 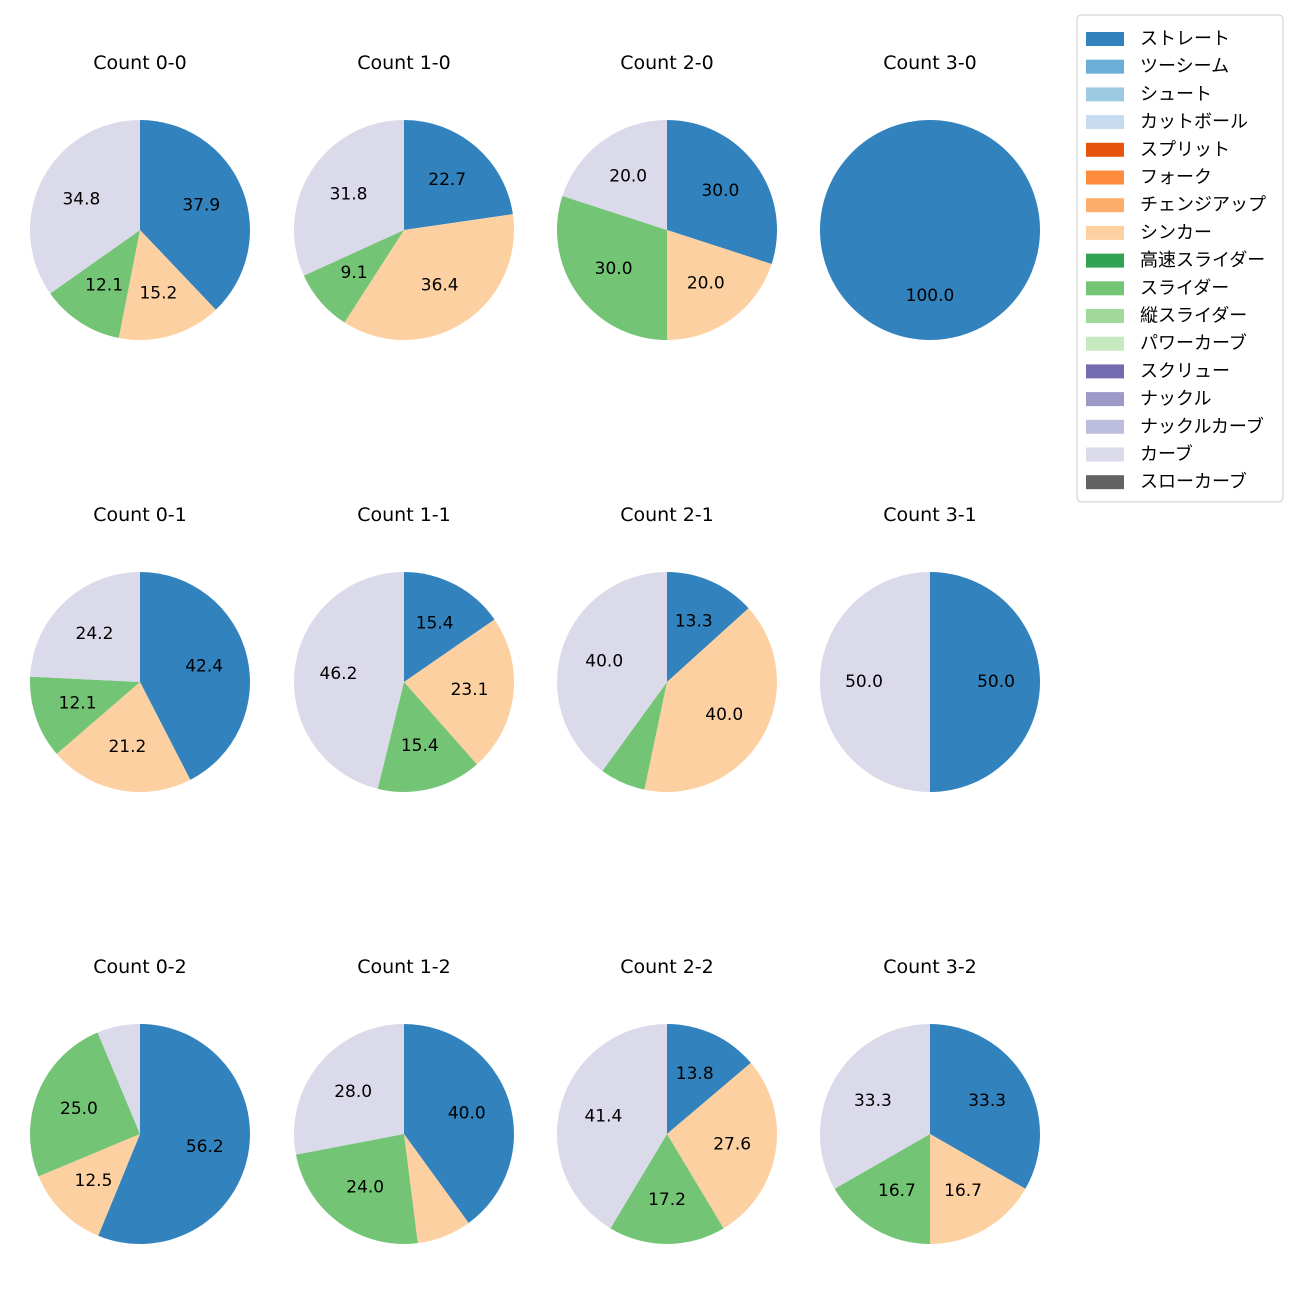 What do you see at coordinates (1194, 122) in the screenshot?
I see `legend-label: カットボール` at bounding box center [1194, 122].